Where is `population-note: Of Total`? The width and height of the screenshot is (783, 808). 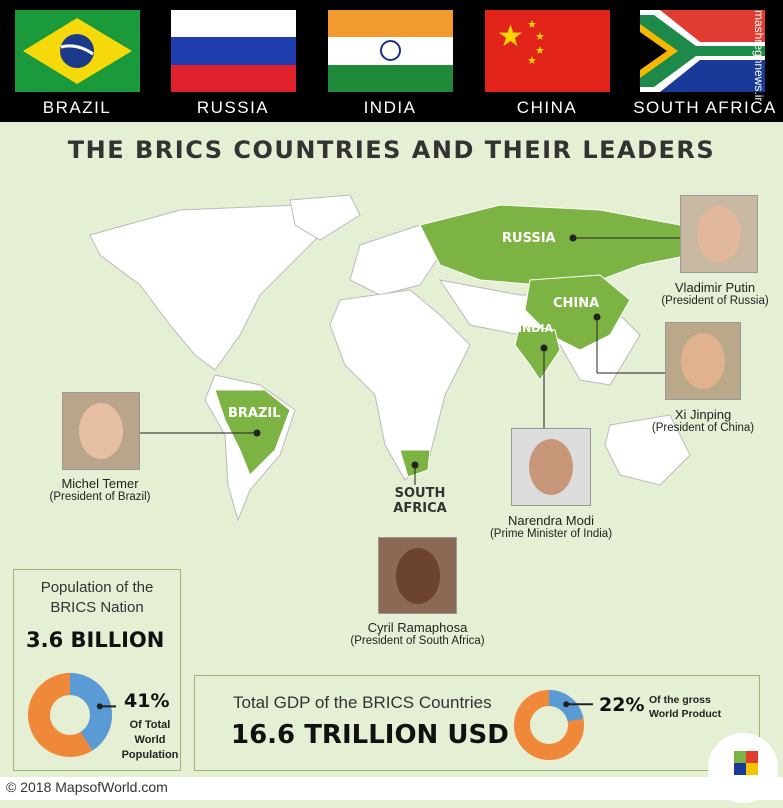
population-note: Of Total is located at coordinates (150, 725).